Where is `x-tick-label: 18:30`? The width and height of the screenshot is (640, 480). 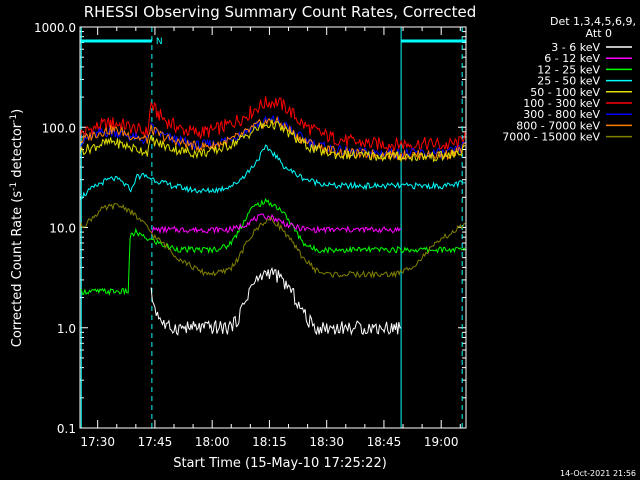
x-tick-label: 18:30 is located at coordinates (326, 442).